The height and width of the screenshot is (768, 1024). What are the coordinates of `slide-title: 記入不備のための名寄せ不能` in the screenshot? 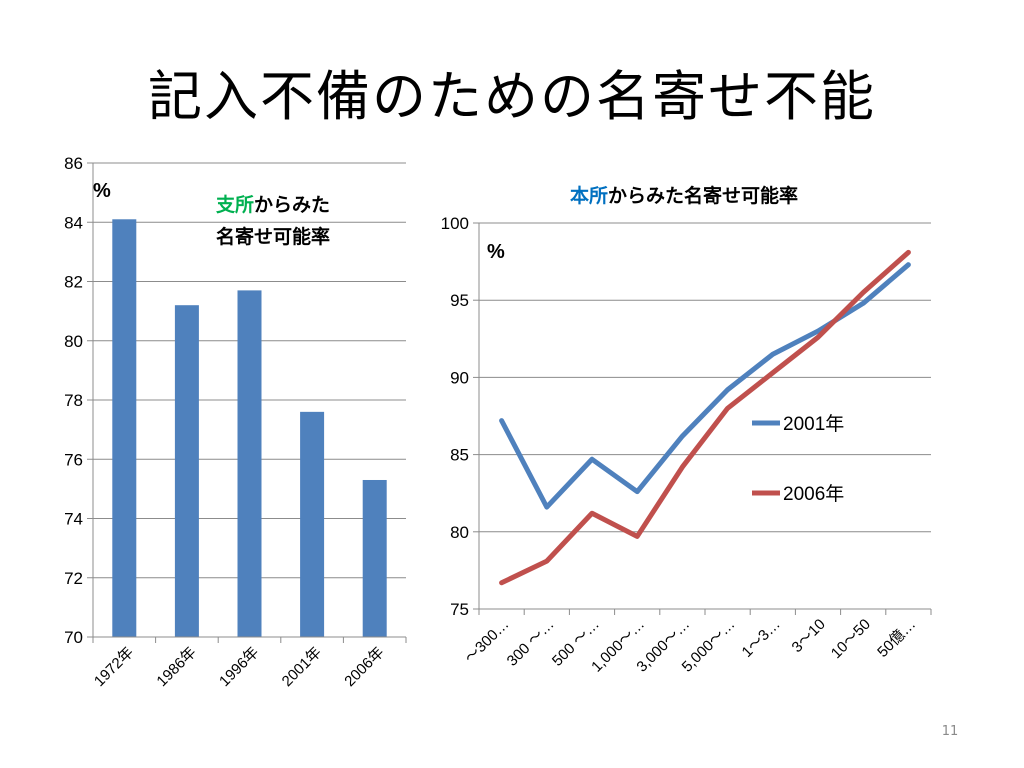 It's located at (512, 96).